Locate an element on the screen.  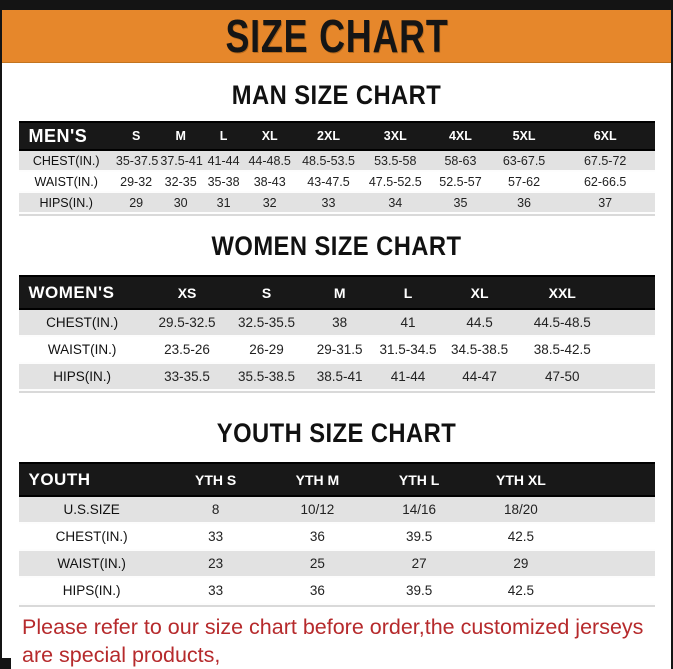
size-cell: 39.5 is located at coordinates (419, 591).